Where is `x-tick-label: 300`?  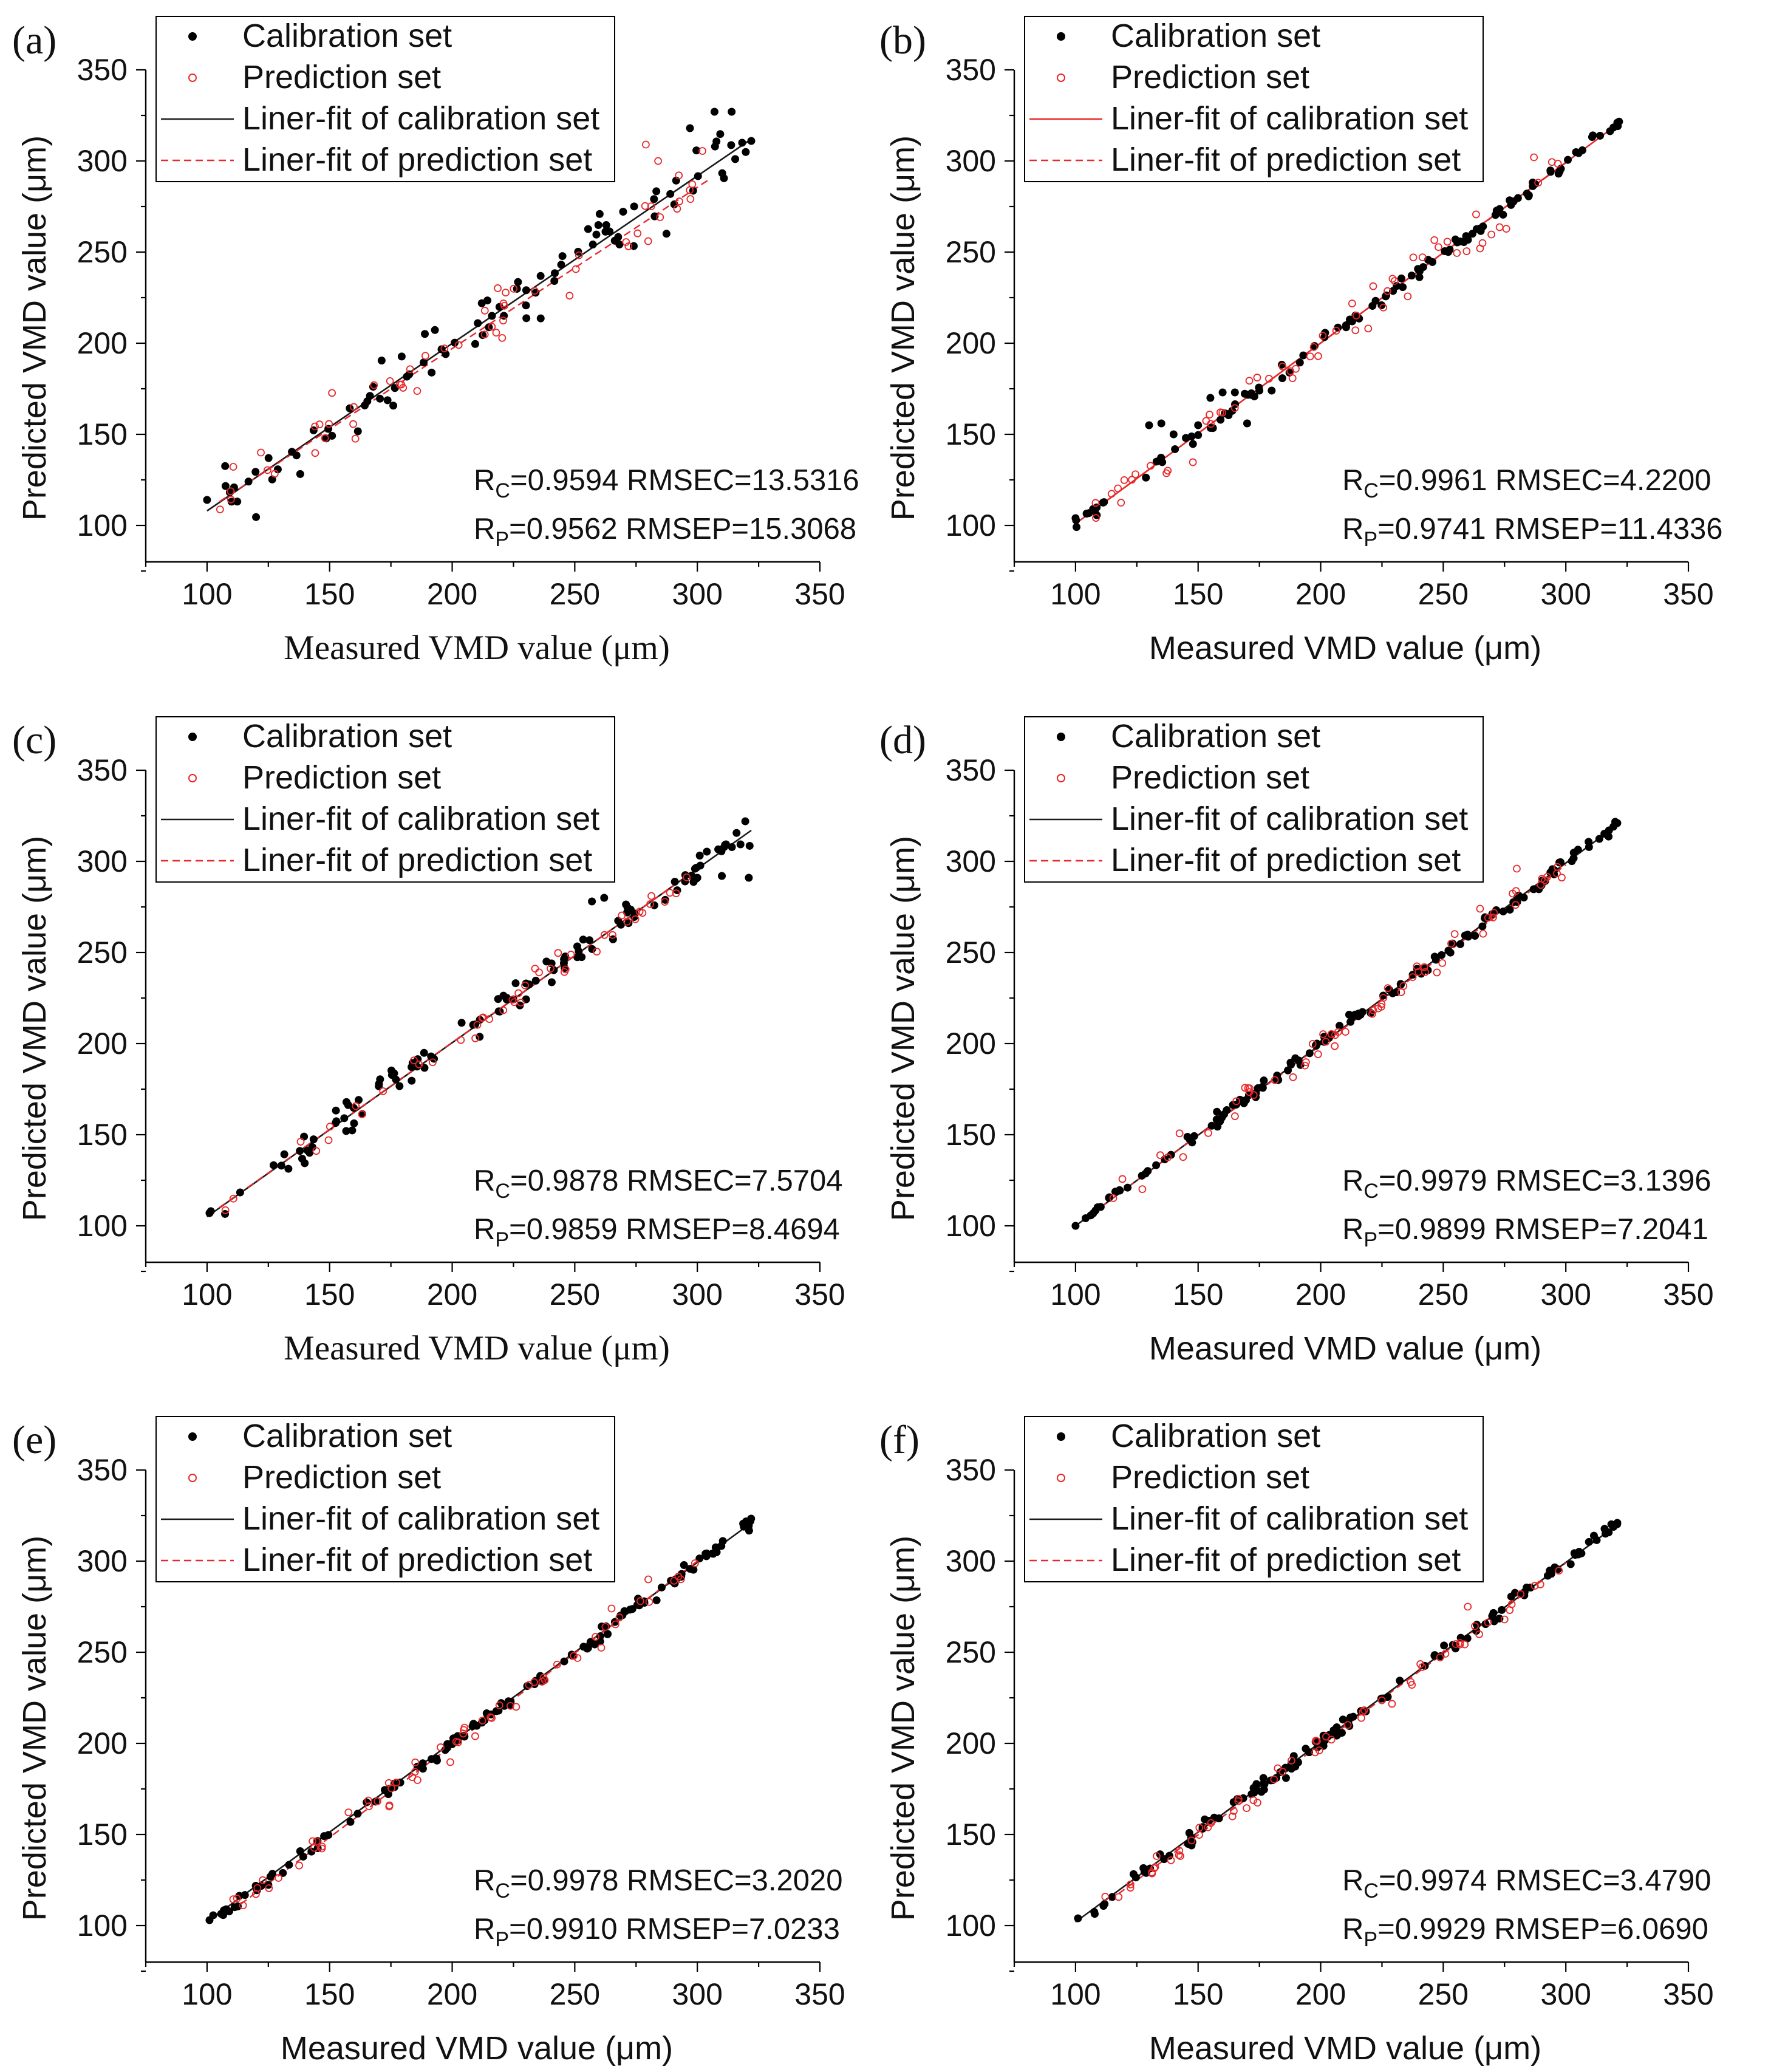
x-tick-label: 300 is located at coordinates (697, 594).